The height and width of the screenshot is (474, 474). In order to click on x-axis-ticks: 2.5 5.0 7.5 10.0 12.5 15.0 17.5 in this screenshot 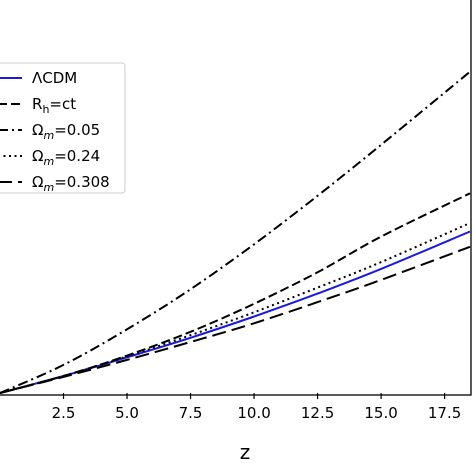, I will do `click(256, 407)`.